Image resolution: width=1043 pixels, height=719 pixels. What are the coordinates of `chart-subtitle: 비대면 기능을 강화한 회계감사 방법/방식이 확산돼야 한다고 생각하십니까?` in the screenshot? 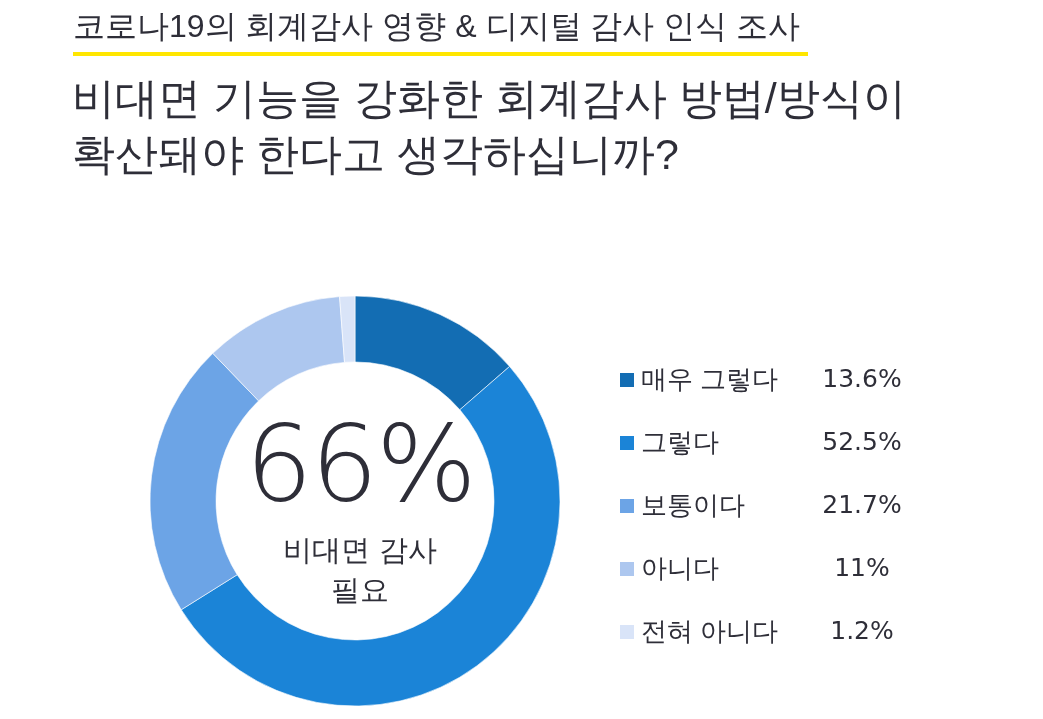 It's located at (489, 126).